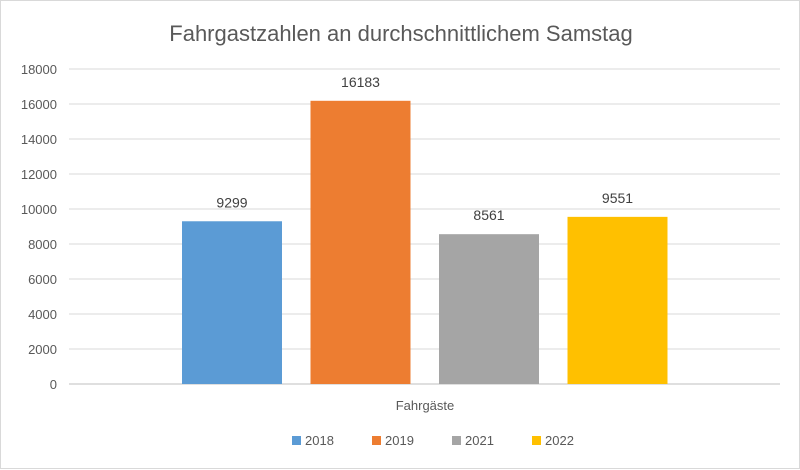 The width and height of the screenshot is (800, 470). I want to click on legend: 2018 2019 2021 2022, so click(433, 440).